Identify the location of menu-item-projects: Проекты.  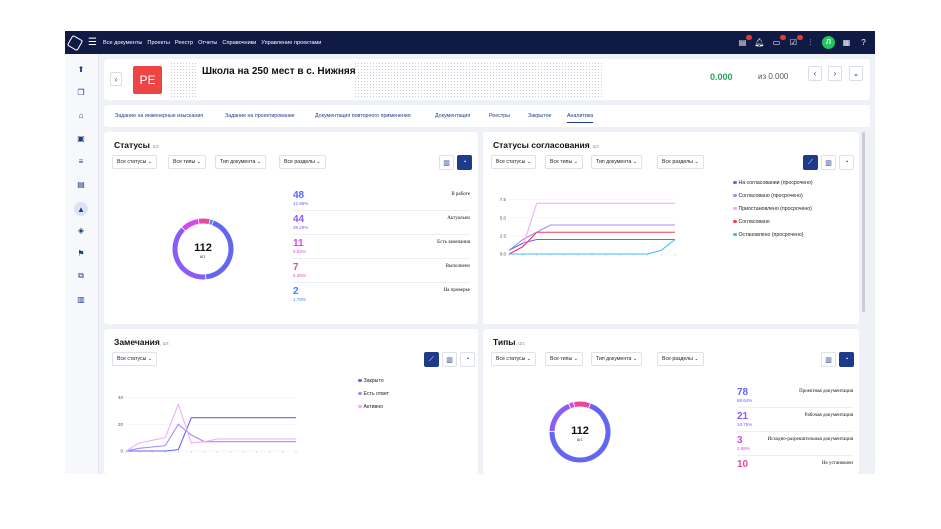
(158, 42).